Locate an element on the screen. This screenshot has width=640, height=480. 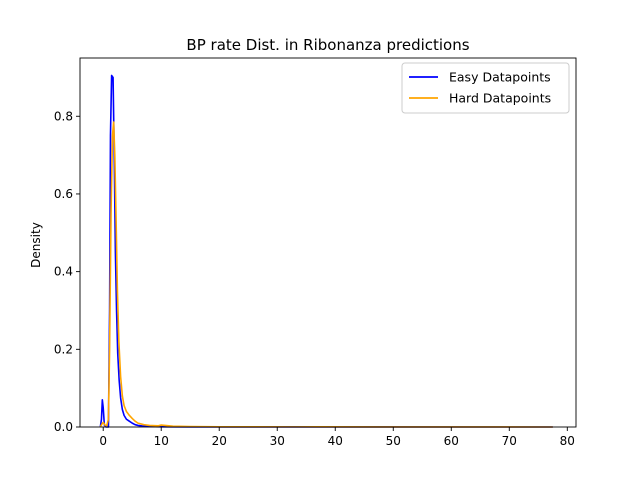
chart-title: BP rate Dist. in Ribonanza predictions is located at coordinates (327, 45).